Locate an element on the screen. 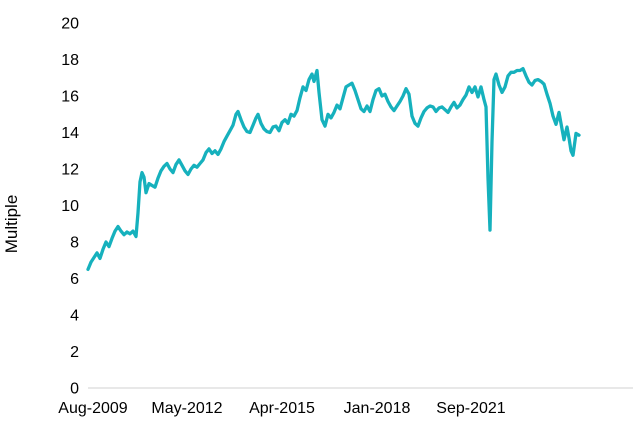 The height and width of the screenshot is (435, 640). x-axis-tick-label: Jan-2018 is located at coordinates (377, 408).